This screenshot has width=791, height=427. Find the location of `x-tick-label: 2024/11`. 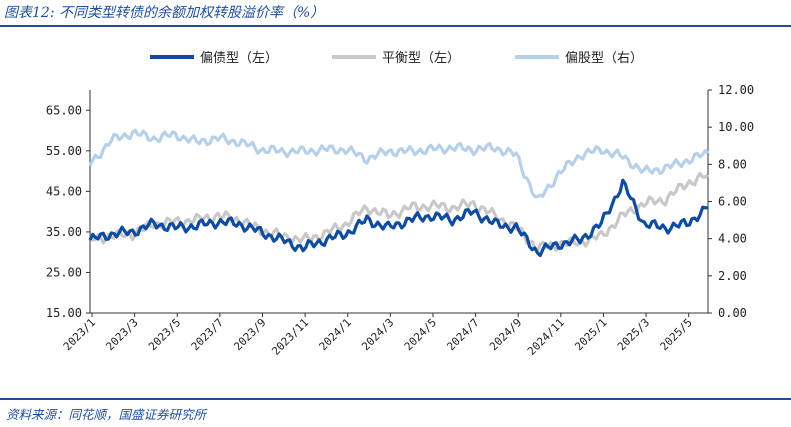

x-tick-label: 2024/11 is located at coordinates (546, 337).